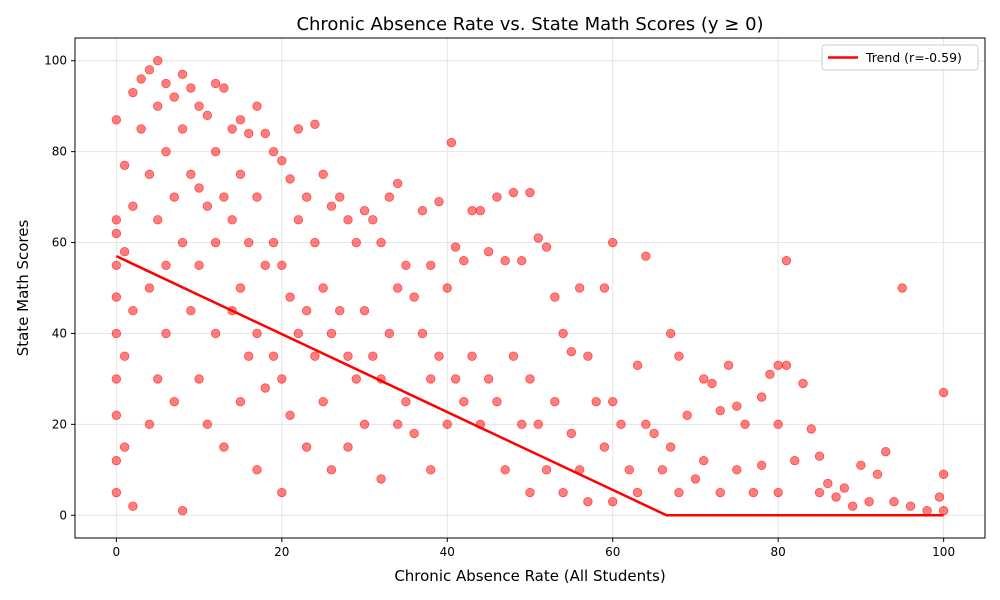  What do you see at coordinates (23, 288) in the screenshot?
I see `y-axis-label: State Math Scores` at bounding box center [23, 288].